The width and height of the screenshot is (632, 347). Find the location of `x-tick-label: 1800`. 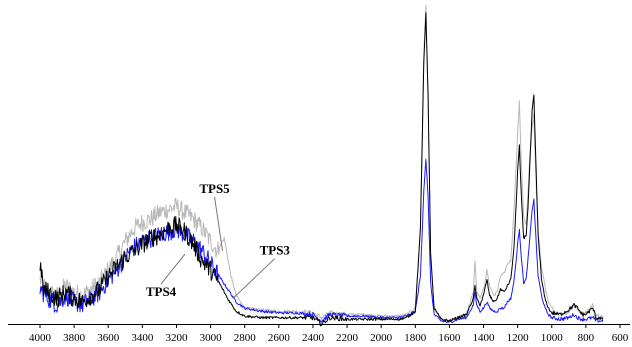

x-tick-label: 1800 is located at coordinates (415, 338).